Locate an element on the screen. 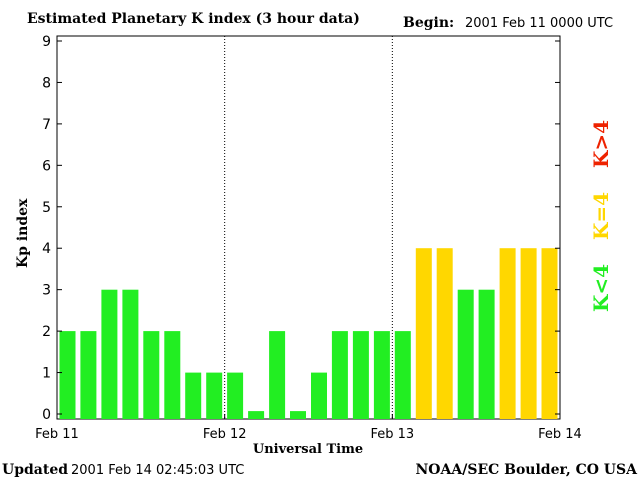 This screenshot has height=480, width=640. updated-label: Updated is located at coordinates (35, 470).